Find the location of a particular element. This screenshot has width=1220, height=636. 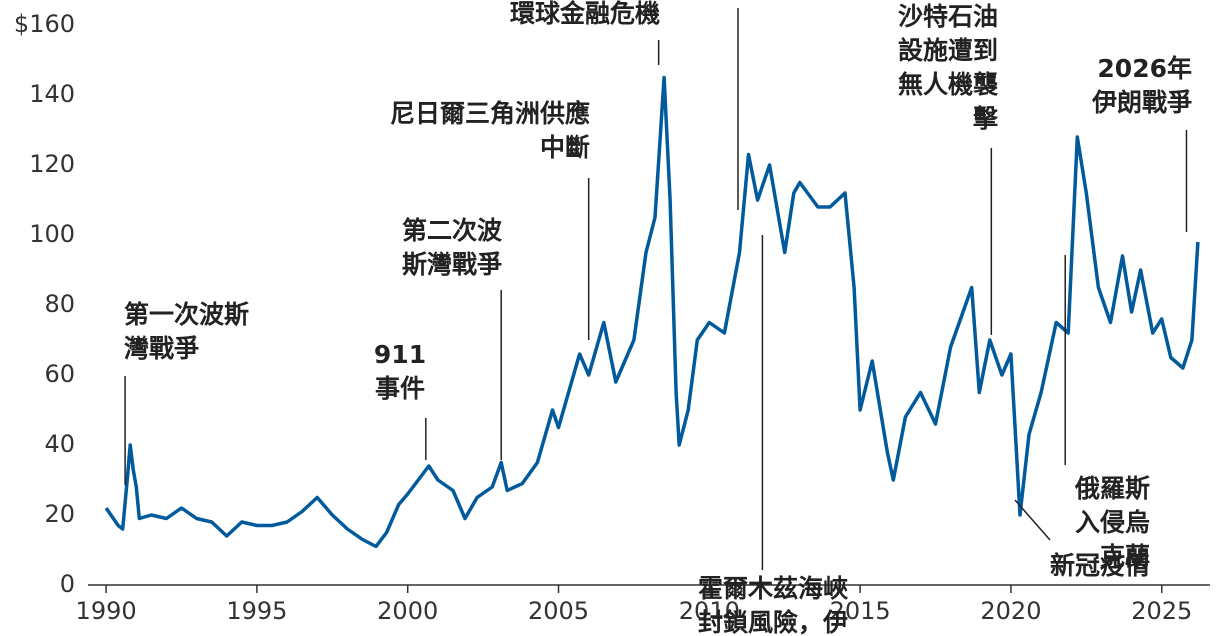

x-tick-label: 1995 is located at coordinates (256, 611).